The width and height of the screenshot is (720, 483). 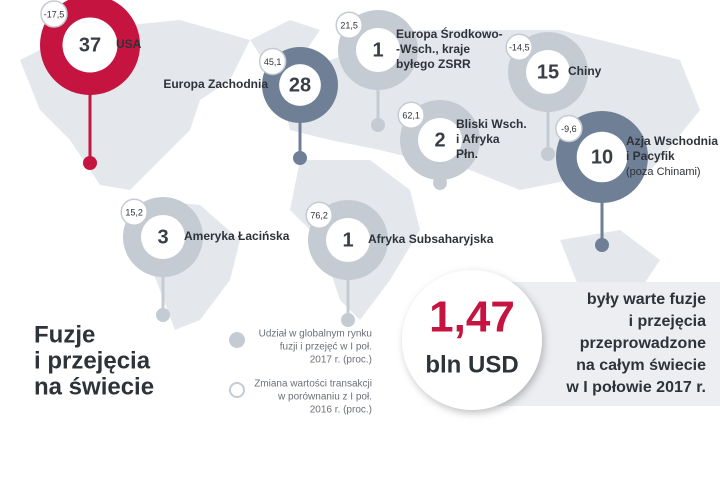 What do you see at coordinates (237, 236) in the screenshot?
I see `region-label: Ameryka Łacińska` at bounding box center [237, 236].